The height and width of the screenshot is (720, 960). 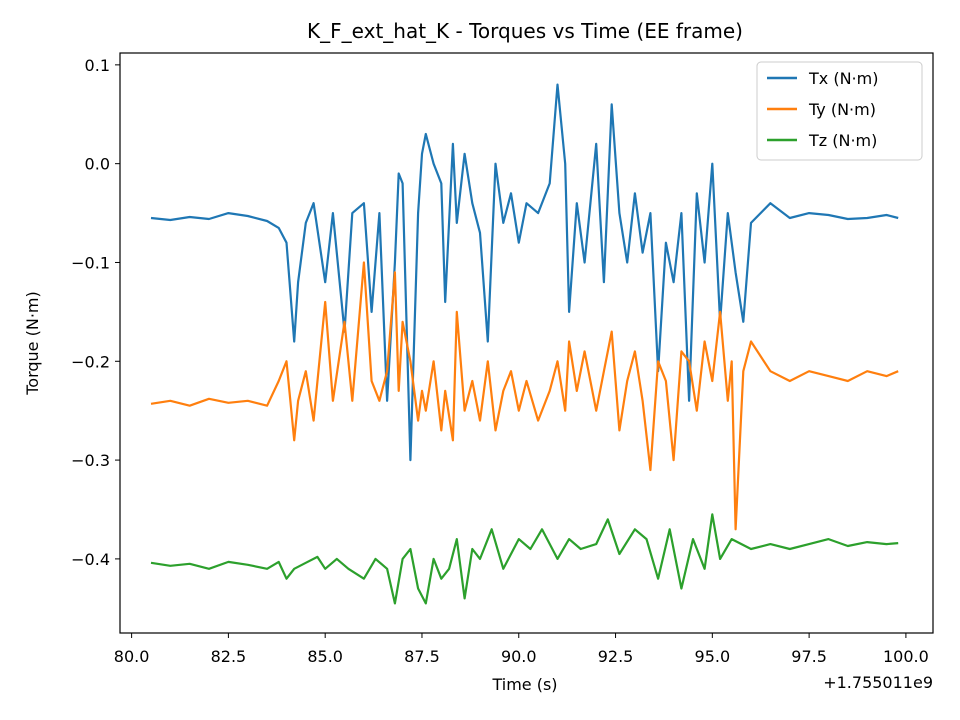 What do you see at coordinates (713, 656) in the screenshot?
I see `x-tick-label: 95.0` at bounding box center [713, 656].